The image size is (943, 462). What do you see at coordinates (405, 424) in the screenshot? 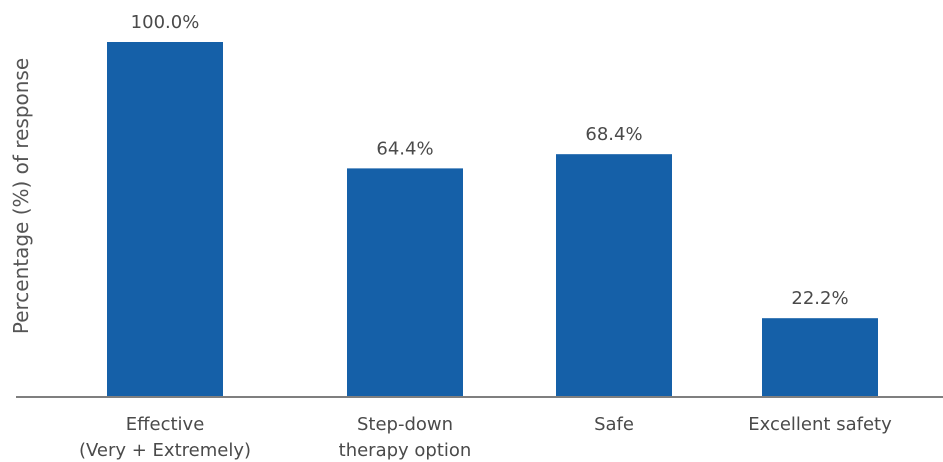
I see `category-label-1-line-0: Step-down` at bounding box center [405, 424].